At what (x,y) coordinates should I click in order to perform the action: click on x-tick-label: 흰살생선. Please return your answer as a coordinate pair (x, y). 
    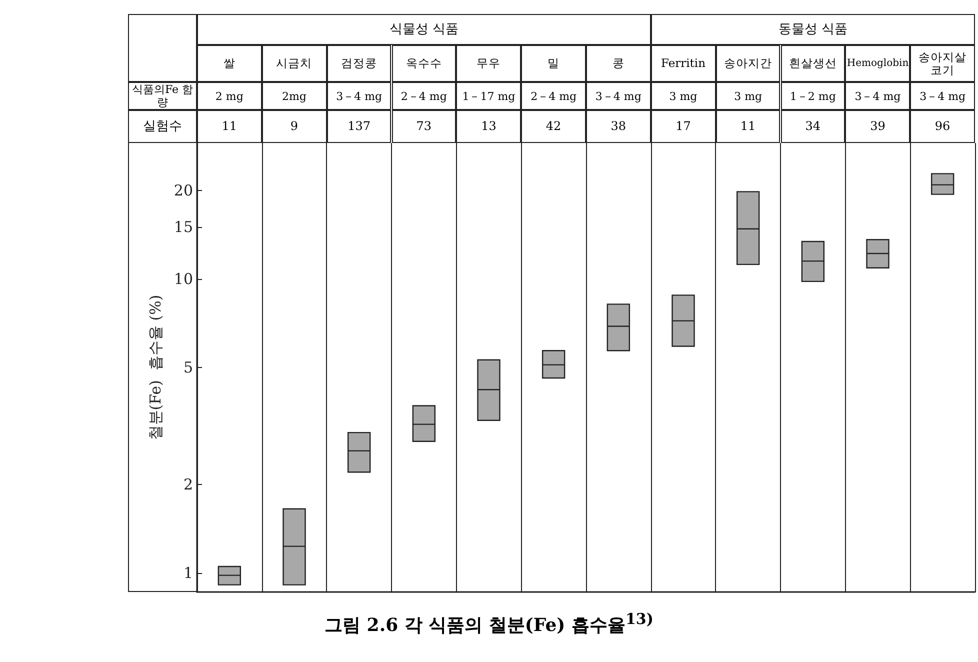
    Looking at the image, I should click on (813, 63).